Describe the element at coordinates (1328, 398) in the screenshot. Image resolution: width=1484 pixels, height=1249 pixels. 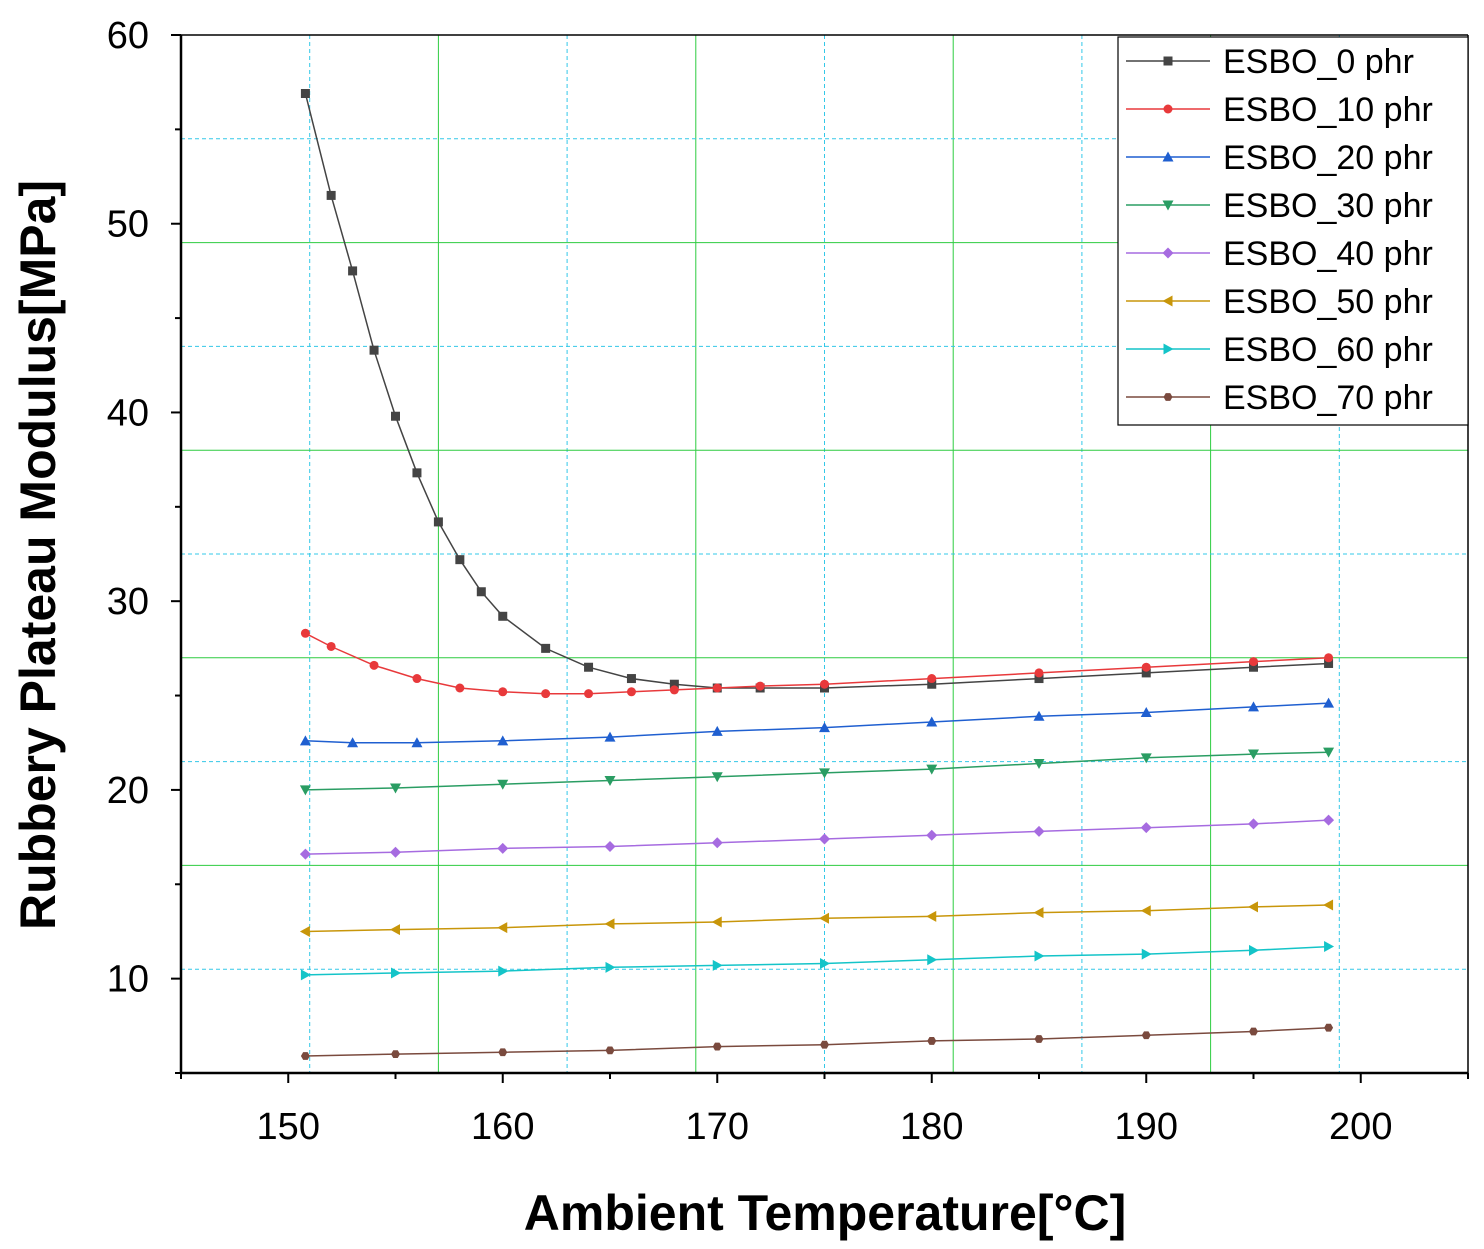
I see `legend-label: ESBO_70 phr` at that location.